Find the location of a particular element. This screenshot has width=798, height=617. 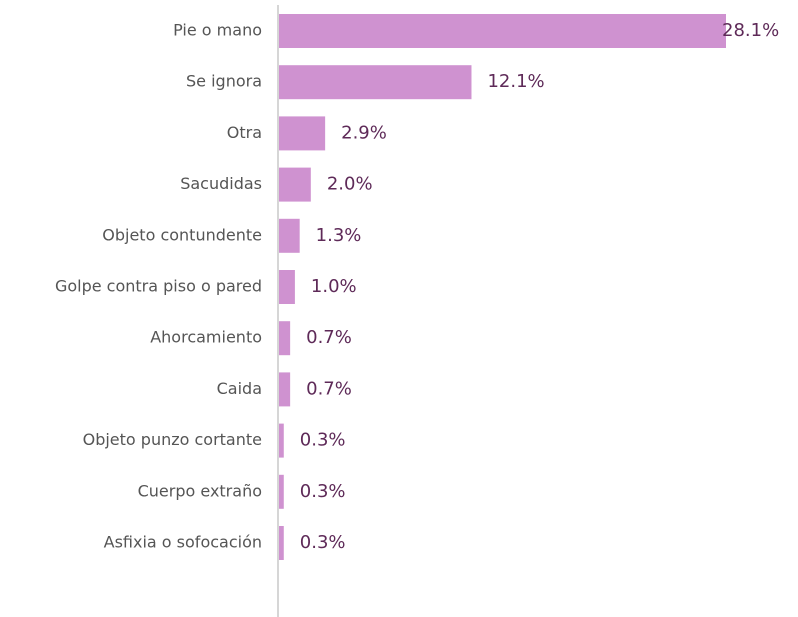

value-label: 28.1% is located at coordinates (750, 30).